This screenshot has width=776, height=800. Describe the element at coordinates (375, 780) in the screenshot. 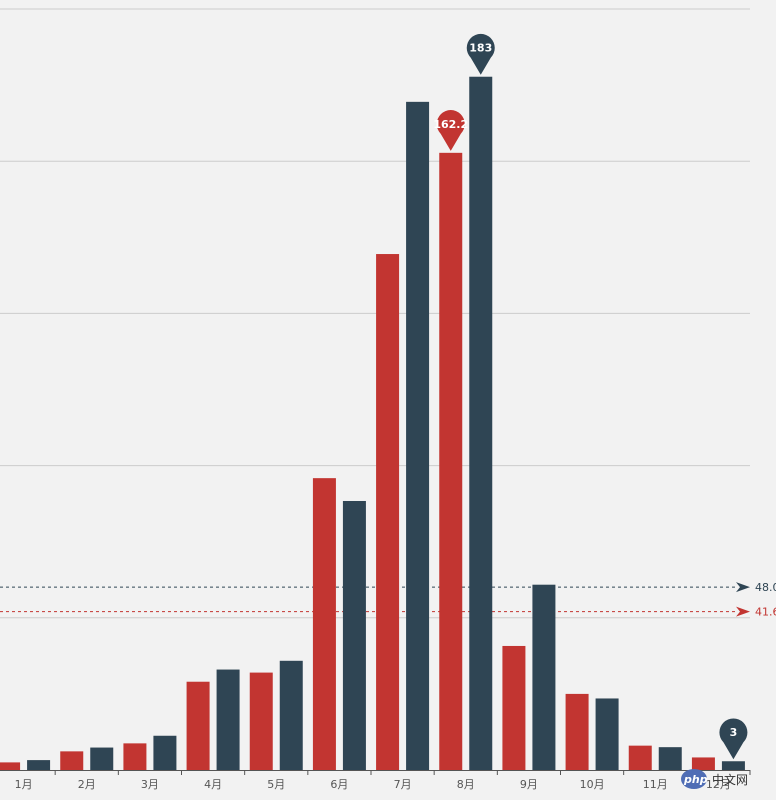

I see `x-axis: 1月 2月 3月 4月 5月 6月 7月 8月 9月 10月 11月 12月` at that location.